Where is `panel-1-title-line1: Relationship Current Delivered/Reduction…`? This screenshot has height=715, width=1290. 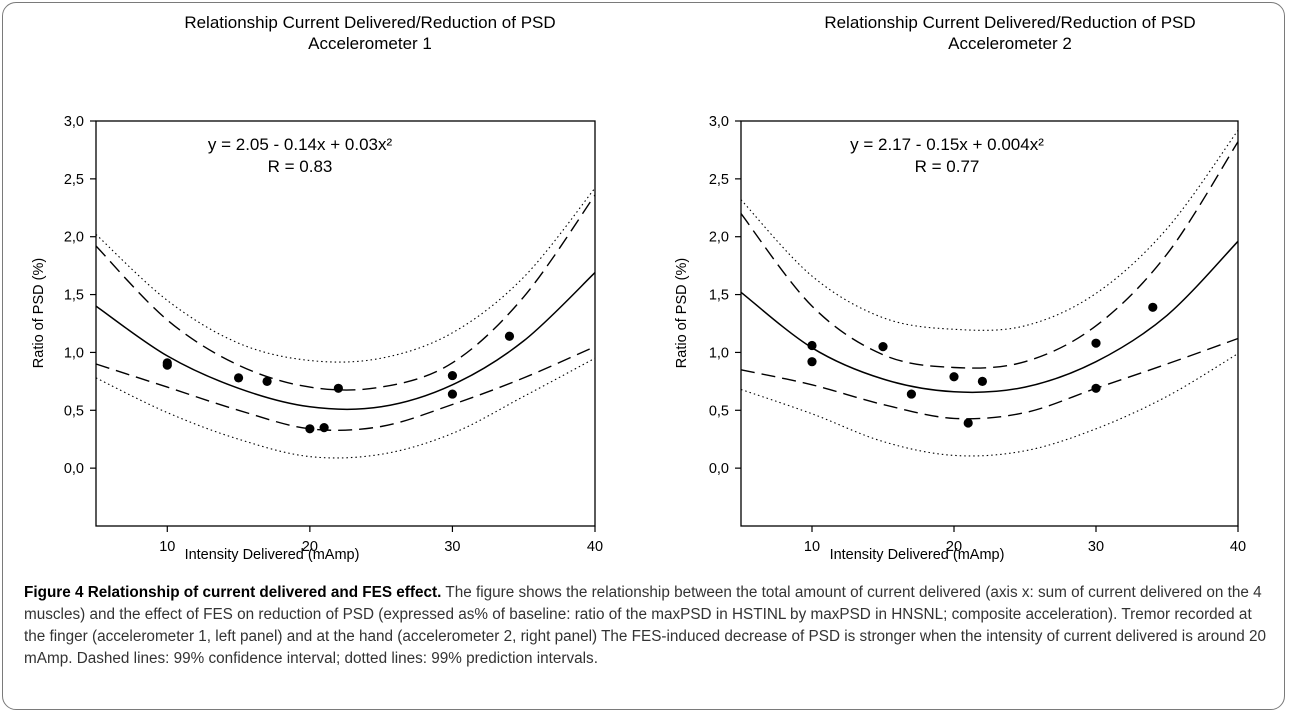
panel-1-title-line1: Relationship Current Delivered/Reduction… is located at coordinates (370, 22).